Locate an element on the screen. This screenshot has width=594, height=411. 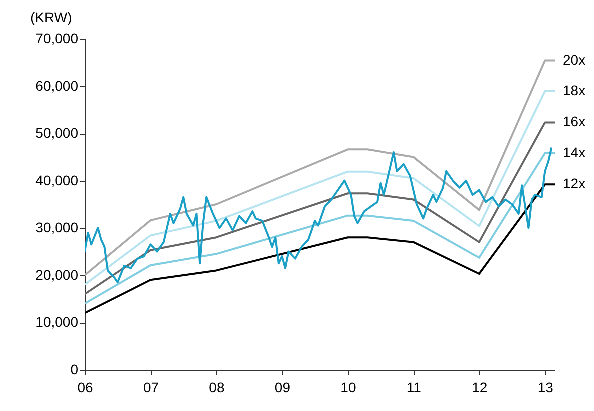
x-tick-label: 11 is located at coordinates (414, 388).